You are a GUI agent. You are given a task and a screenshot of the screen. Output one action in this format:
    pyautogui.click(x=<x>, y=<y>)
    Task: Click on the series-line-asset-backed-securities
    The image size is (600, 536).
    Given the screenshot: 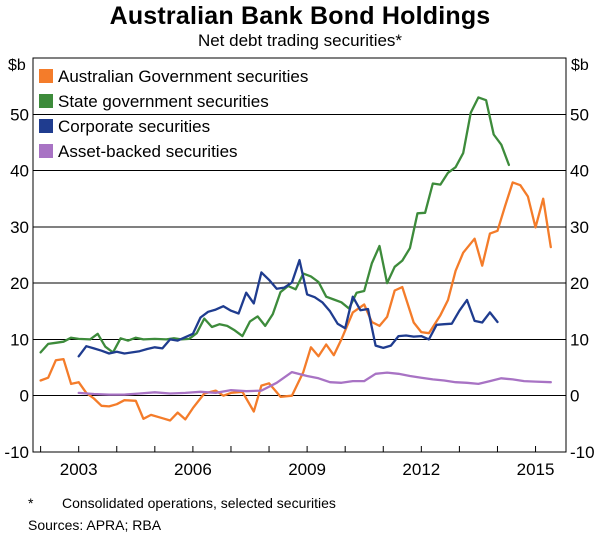 What is the action you would take?
    pyautogui.click(x=314, y=383)
    